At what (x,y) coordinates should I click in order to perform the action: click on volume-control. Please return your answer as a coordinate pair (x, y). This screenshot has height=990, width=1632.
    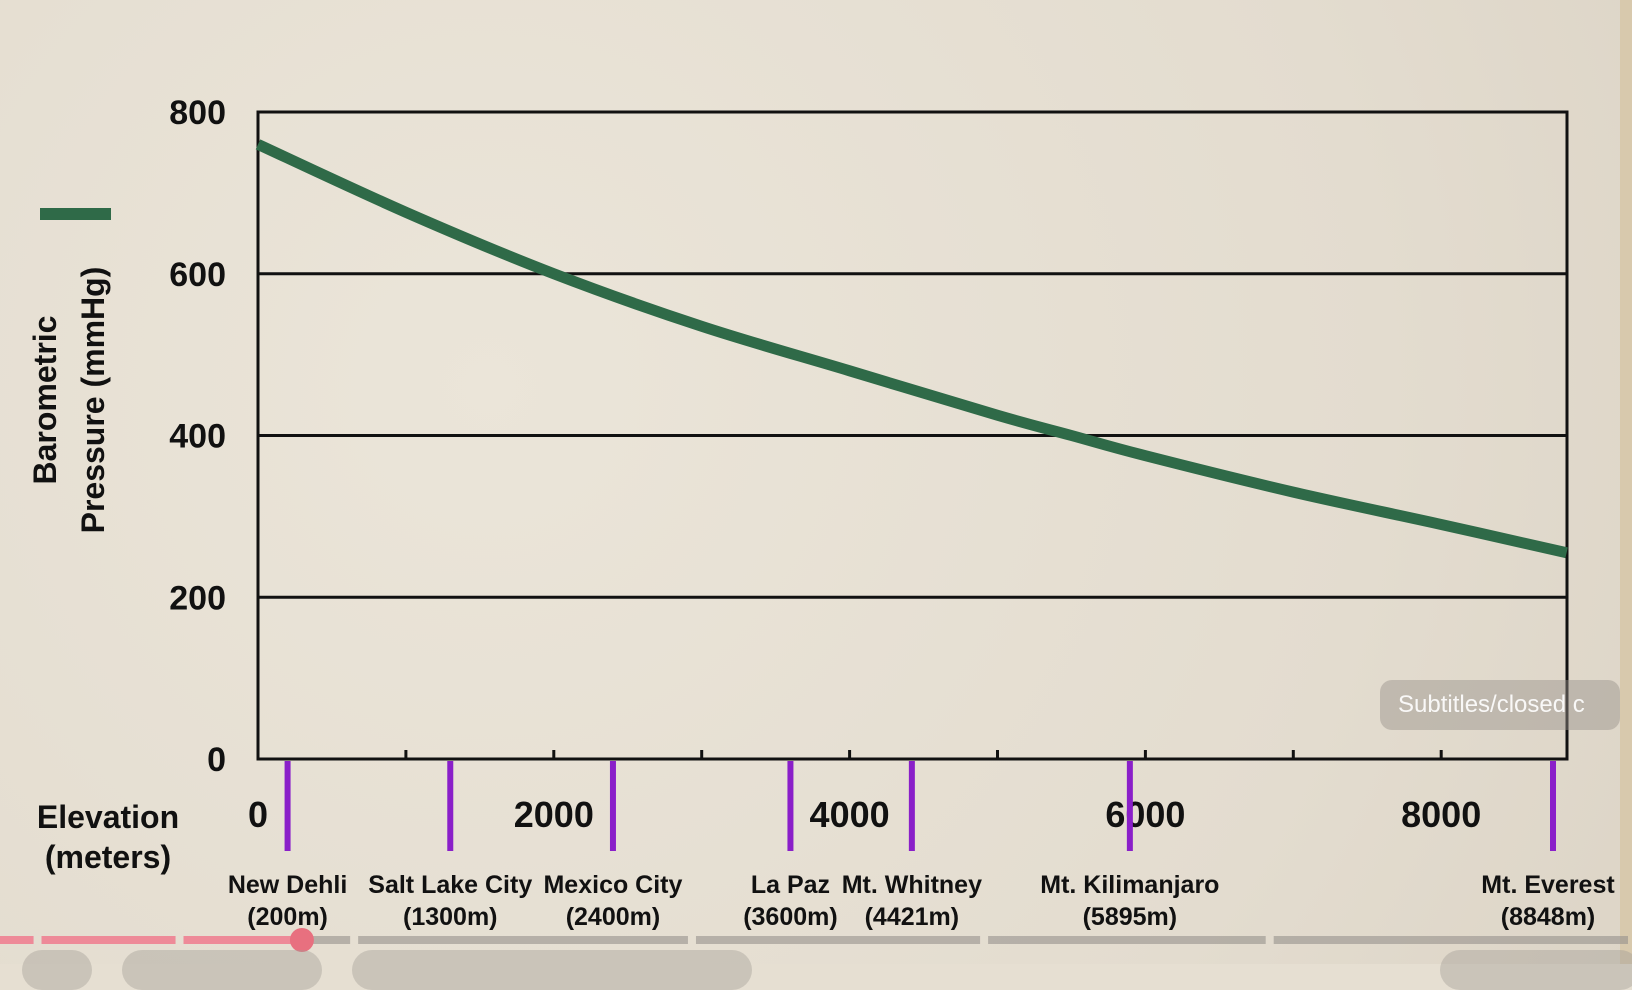
    Looking at the image, I should click on (222, 970).